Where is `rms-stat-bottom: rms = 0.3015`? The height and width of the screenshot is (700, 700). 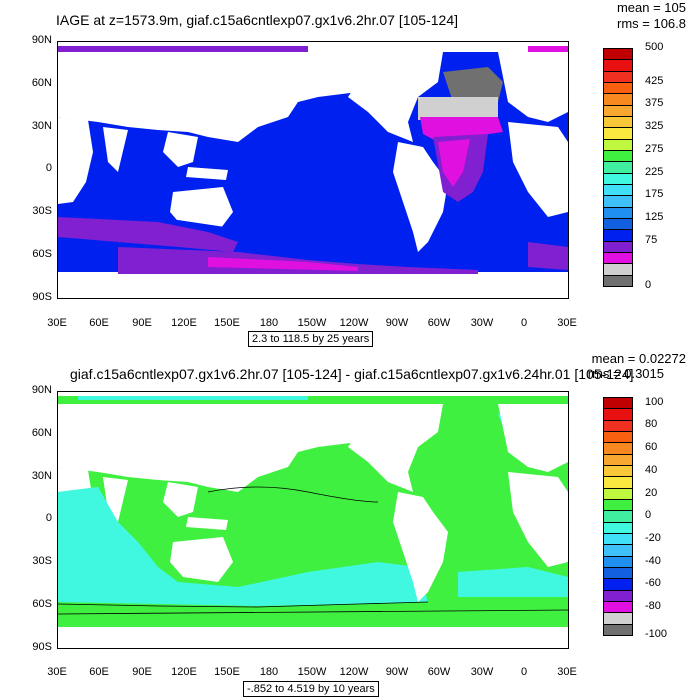 rms-stat-bottom: rms = 0.3015 is located at coordinates (625, 373).